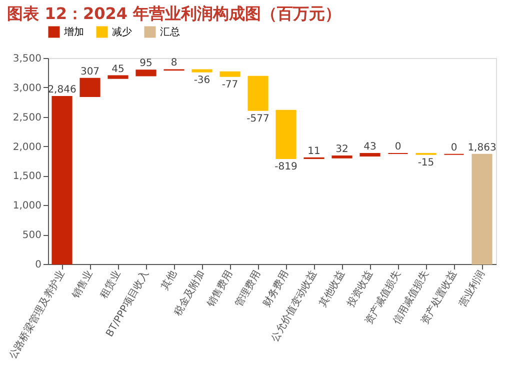 This screenshot has width=506, height=367. What do you see at coordinates (248, 289) in the screenshot?
I see `x-tick-label: 管理费用` at bounding box center [248, 289].